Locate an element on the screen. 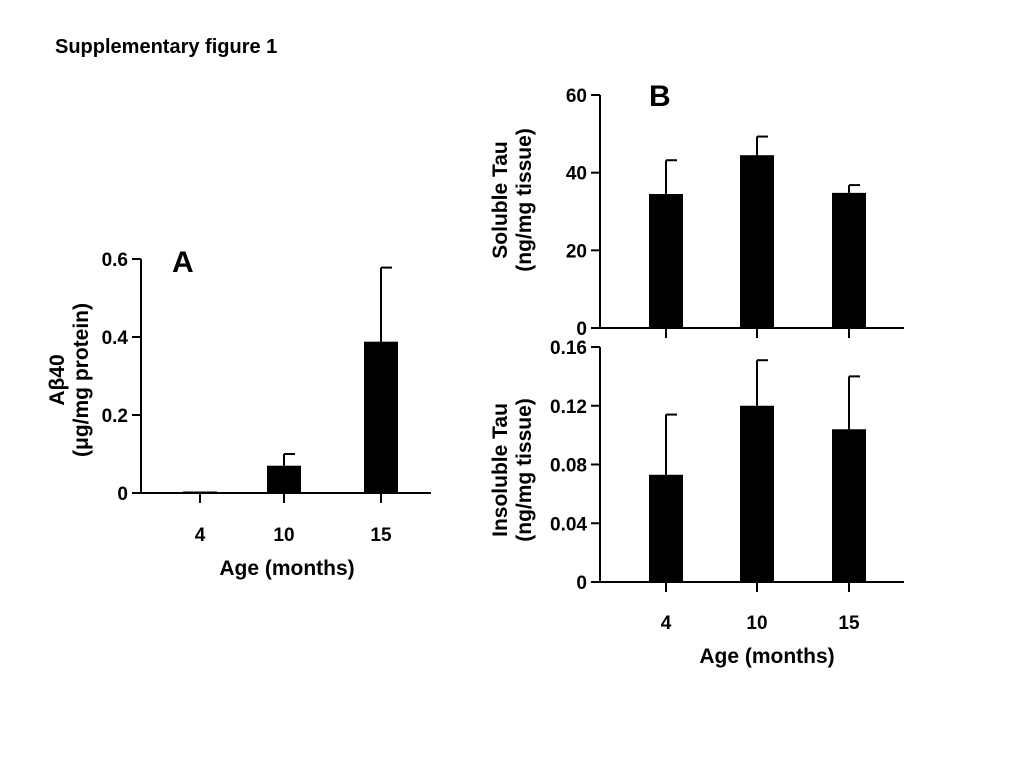 The image size is (1024, 768). panel-label: A is located at coordinates (183, 262).